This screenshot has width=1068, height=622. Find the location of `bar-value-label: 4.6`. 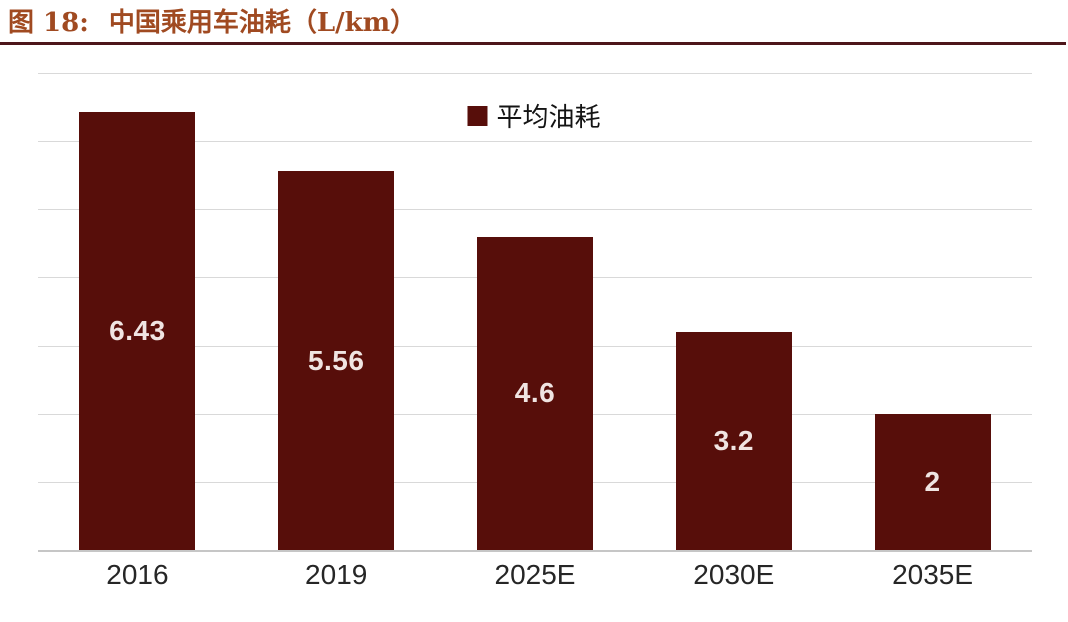

bar-value-label: 4.6 is located at coordinates (535, 393).